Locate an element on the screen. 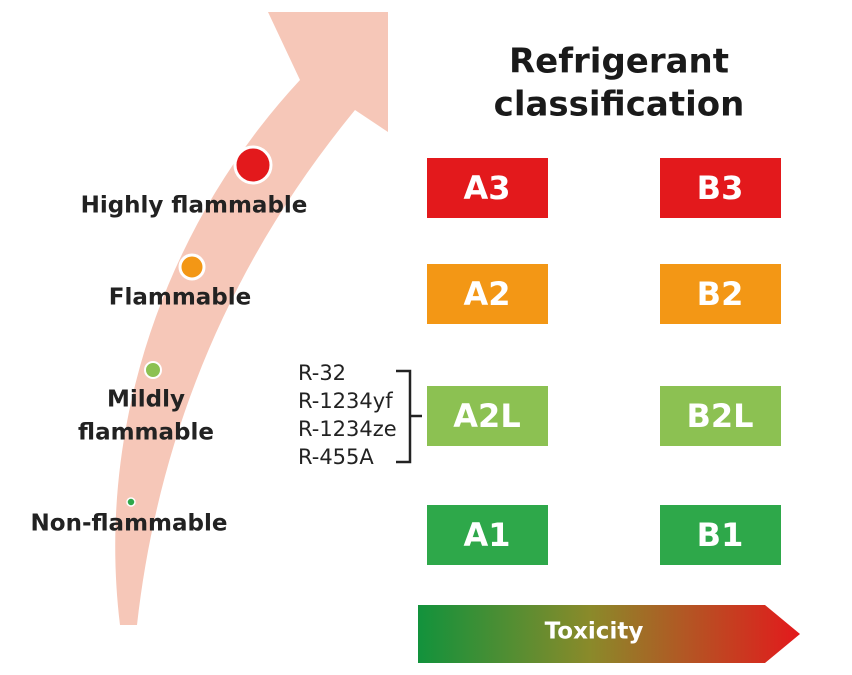 Image resolution: width=852 pixels, height=675 pixels. toxicity-label: Toxicity is located at coordinates (594, 632).